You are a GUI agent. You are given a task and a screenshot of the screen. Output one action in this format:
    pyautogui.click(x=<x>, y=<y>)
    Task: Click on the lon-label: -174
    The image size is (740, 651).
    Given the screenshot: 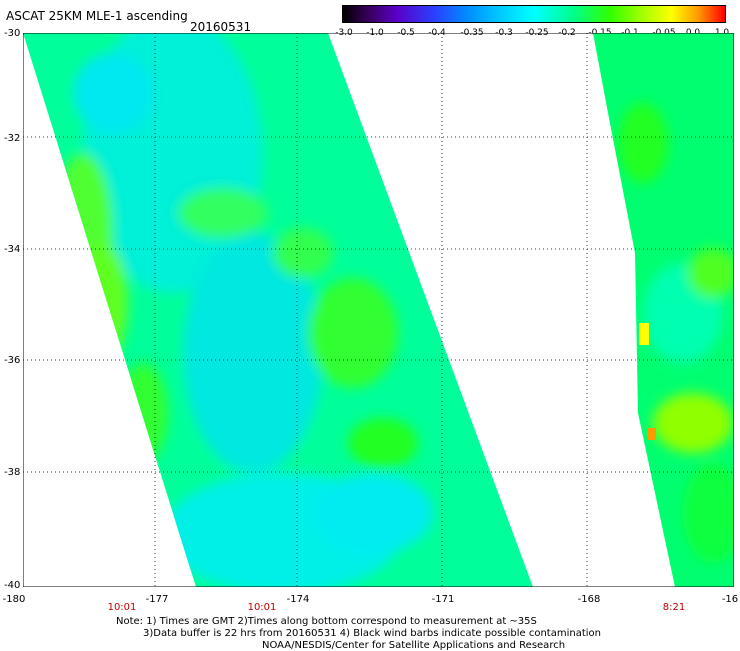 What is the action you would take?
    pyautogui.click(x=298, y=599)
    